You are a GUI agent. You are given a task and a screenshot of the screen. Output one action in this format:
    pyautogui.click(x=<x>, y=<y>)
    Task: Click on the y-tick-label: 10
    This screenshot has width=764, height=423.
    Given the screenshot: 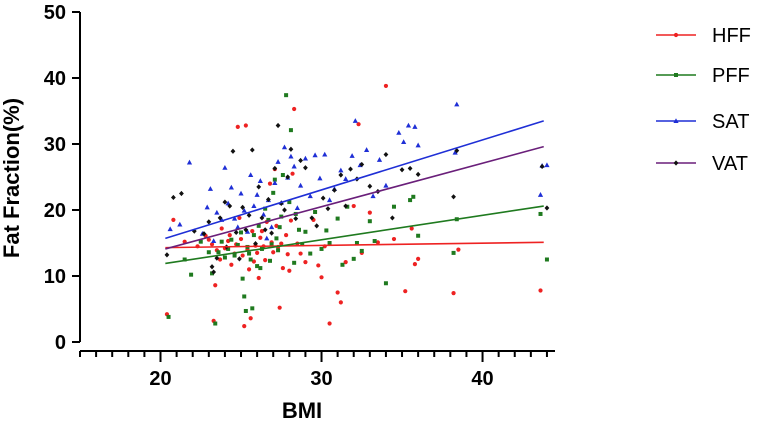 What is the action you would take?
    pyautogui.click(x=55, y=277)
    